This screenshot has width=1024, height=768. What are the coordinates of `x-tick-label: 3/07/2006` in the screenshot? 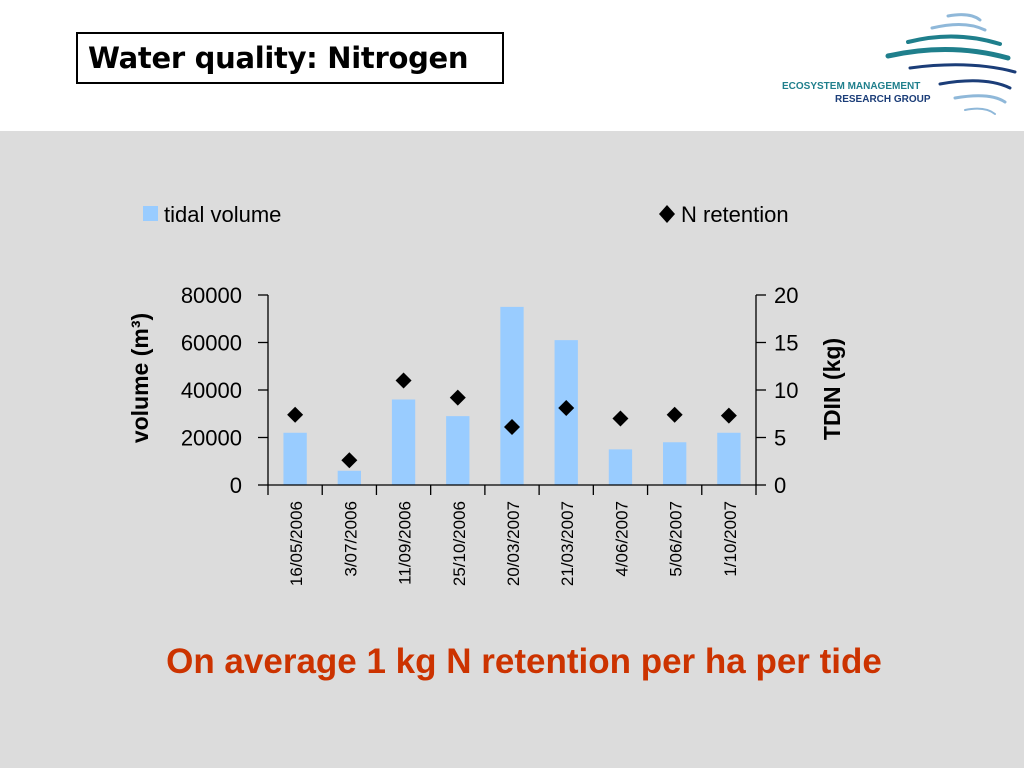 It's located at (350, 539).